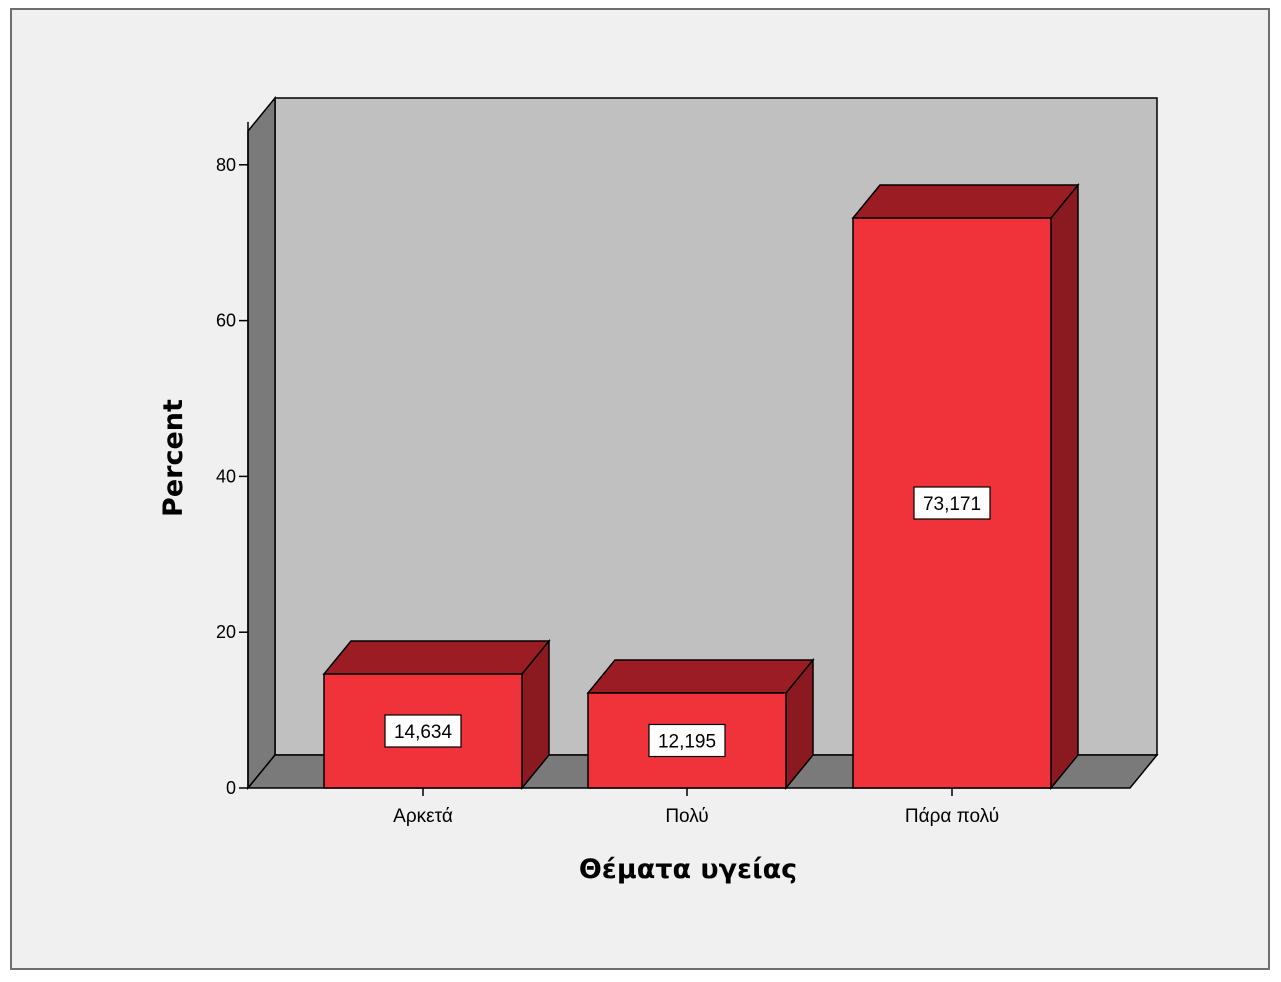 The width and height of the screenshot is (1281, 982). What do you see at coordinates (226, 165) in the screenshot?
I see `y-tick-label: 80` at bounding box center [226, 165].